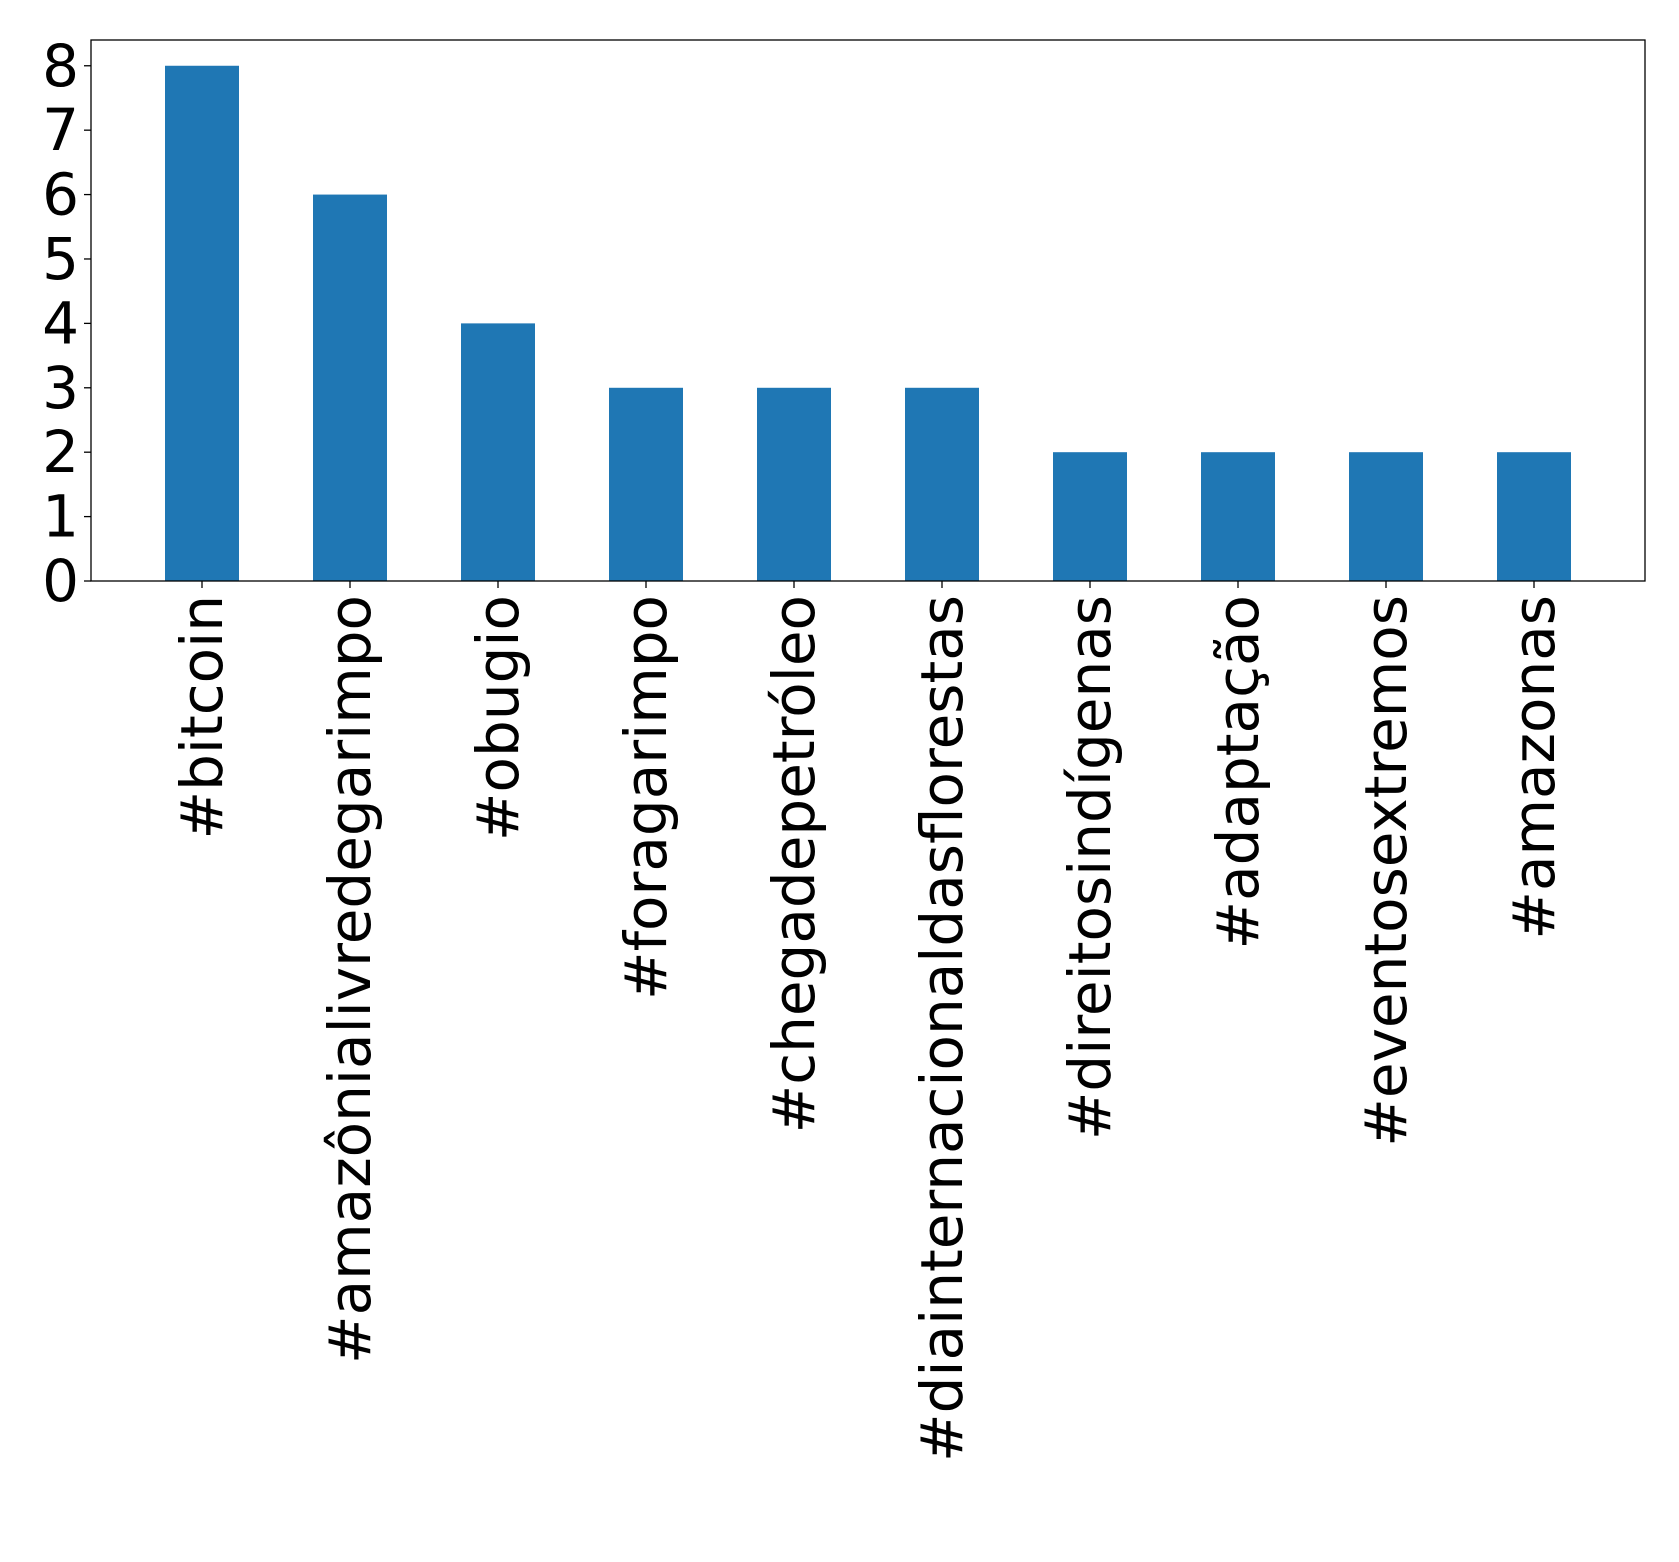 Image resolution: width=1679 pixels, height=1562 pixels. I want to click on y-tick-label: 7, so click(60, 130).